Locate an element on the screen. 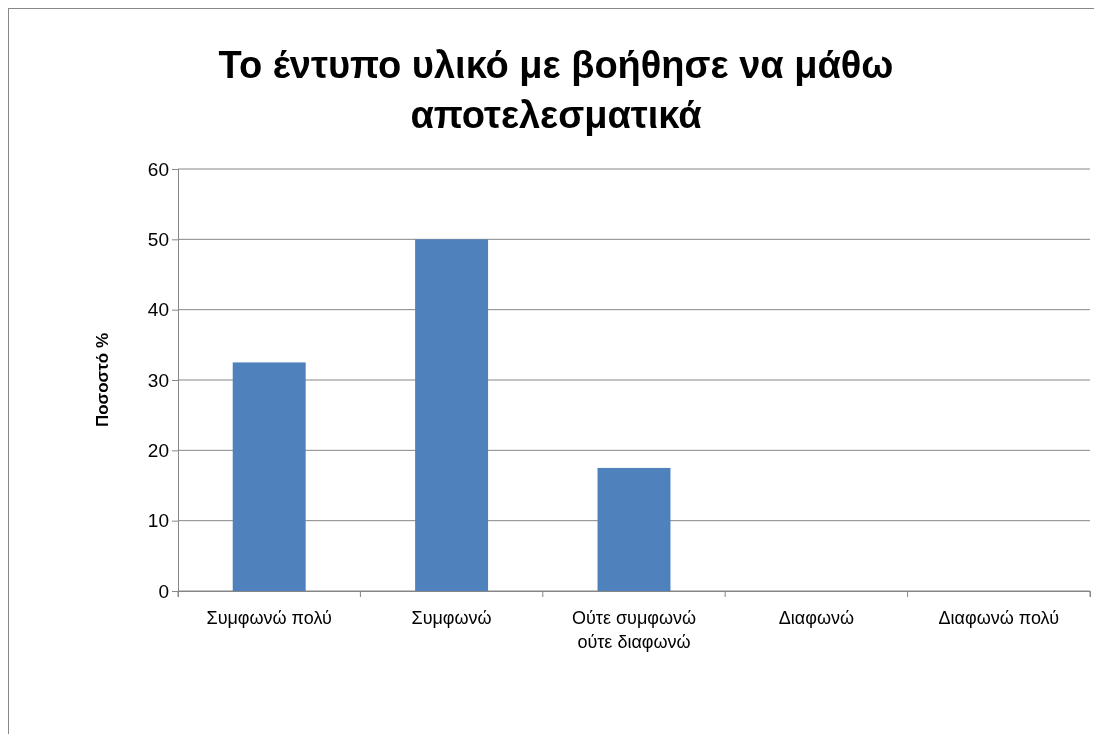  x-tick-label: Συμφωνώ πολύ is located at coordinates (269, 618).